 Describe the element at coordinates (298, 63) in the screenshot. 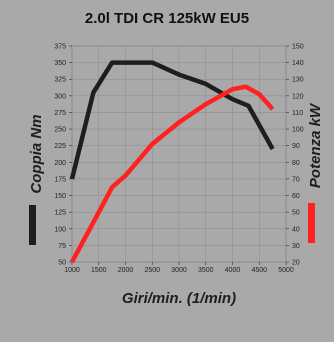

I see `y-right-tick-label: 140` at that location.